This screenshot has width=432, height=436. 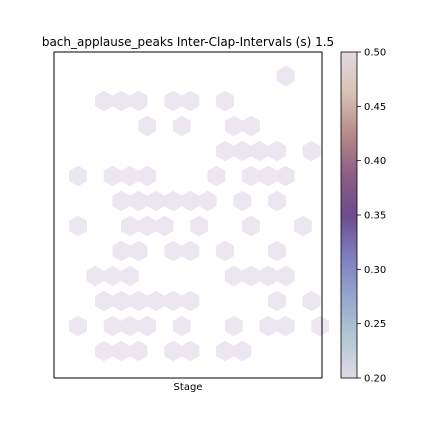 I want to click on colorbar-ticks: 0.20 0.25 0.30 0.35 0.40 0.45 0.50, so click(x=371, y=216).